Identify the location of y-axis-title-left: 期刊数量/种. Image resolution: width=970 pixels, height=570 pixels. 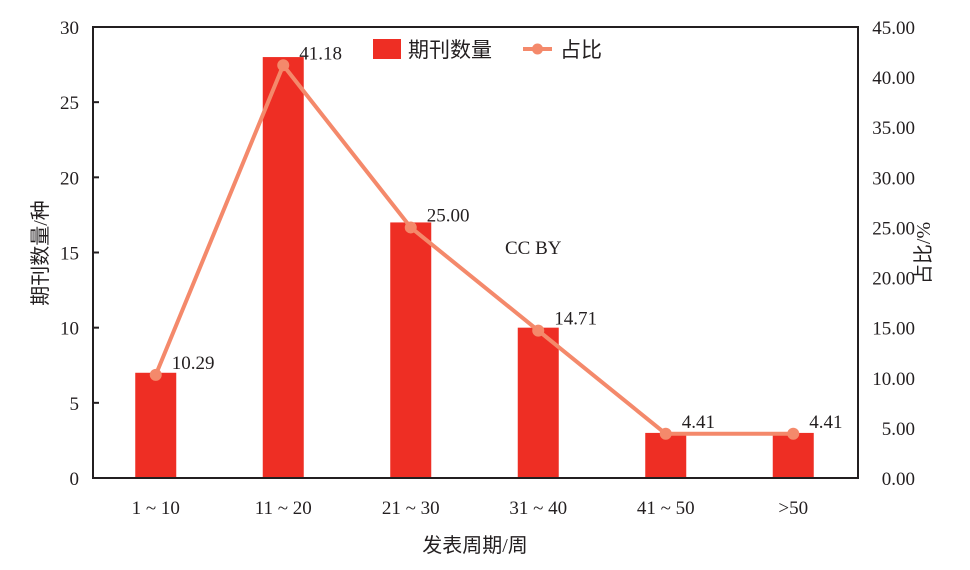
(40, 253).